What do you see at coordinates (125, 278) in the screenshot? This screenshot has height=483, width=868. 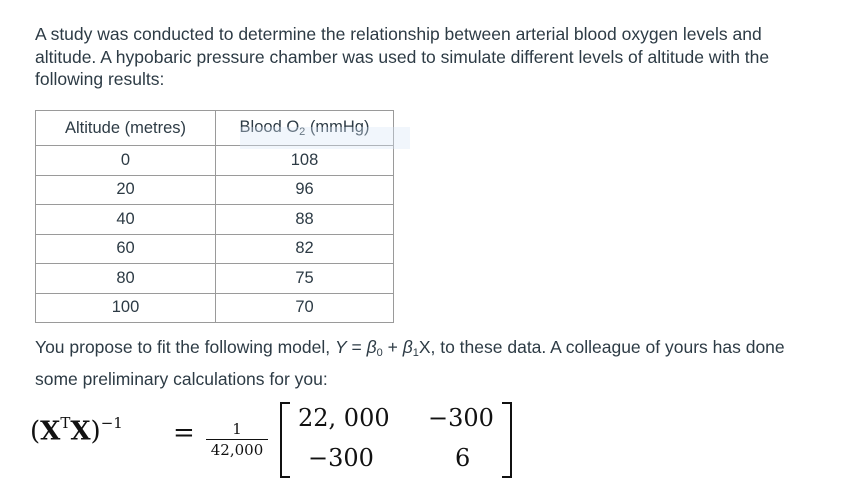 I see `altitude-cell: 80` at bounding box center [125, 278].